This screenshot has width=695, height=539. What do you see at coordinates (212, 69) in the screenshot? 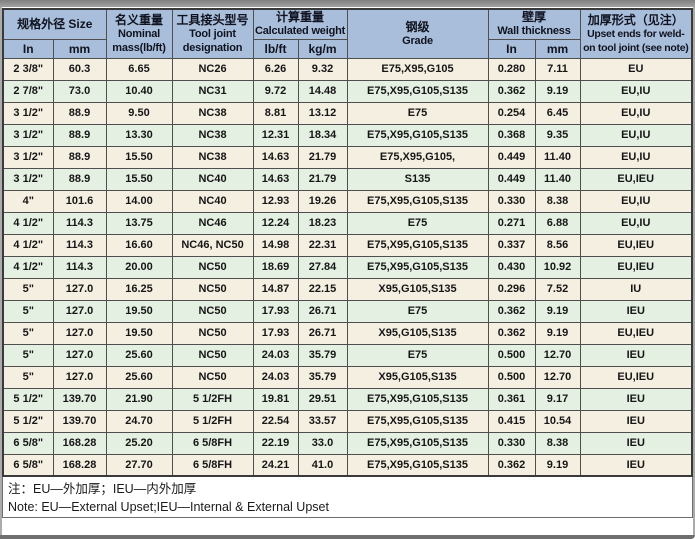
I see `table-cell: NC26` at bounding box center [212, 69].